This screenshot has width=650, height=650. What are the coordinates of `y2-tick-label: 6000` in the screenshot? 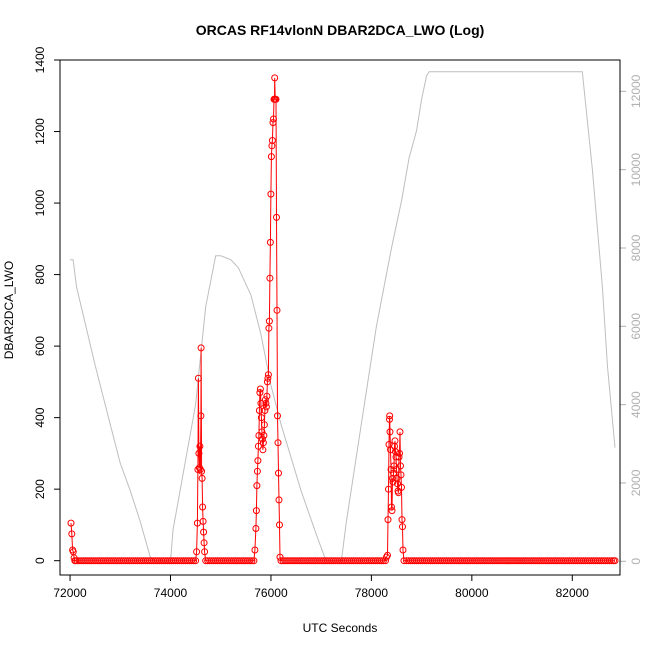 It's located at (636, 326).